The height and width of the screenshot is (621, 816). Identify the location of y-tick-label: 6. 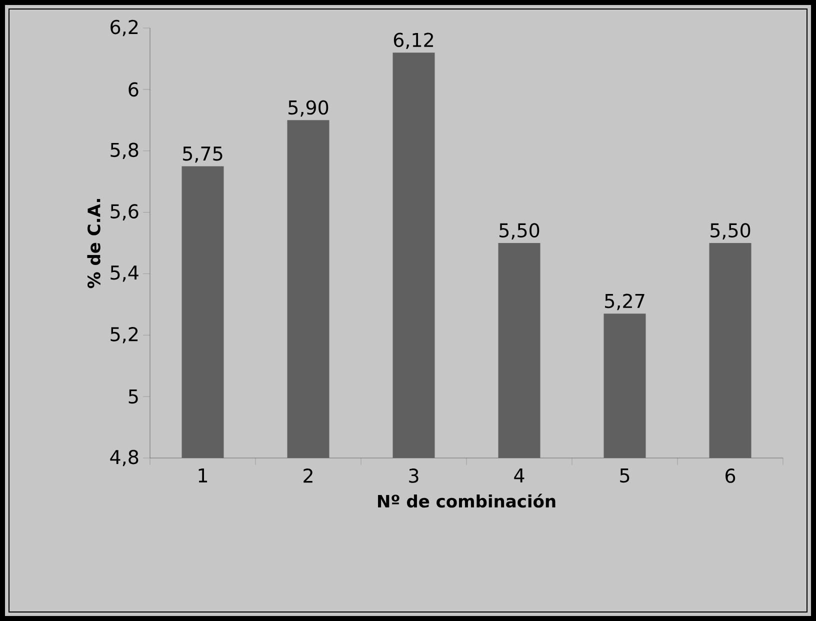
(133, 89).